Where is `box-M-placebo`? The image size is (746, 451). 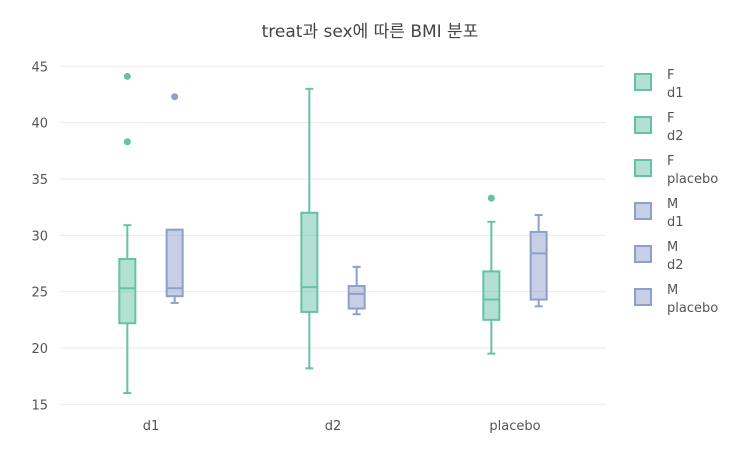
box-M-placebo is located at coordinates (538, 261).